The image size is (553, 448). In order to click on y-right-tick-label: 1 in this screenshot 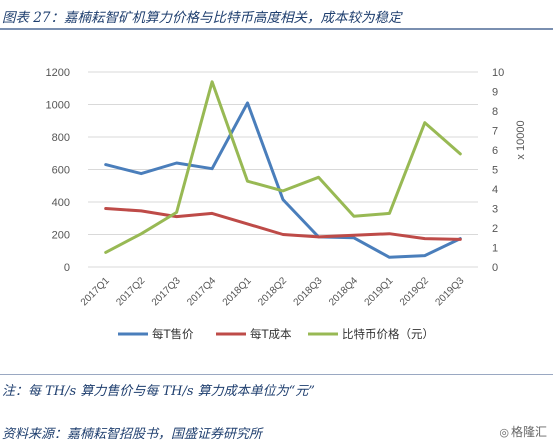, I will do `click(495, 249)`.